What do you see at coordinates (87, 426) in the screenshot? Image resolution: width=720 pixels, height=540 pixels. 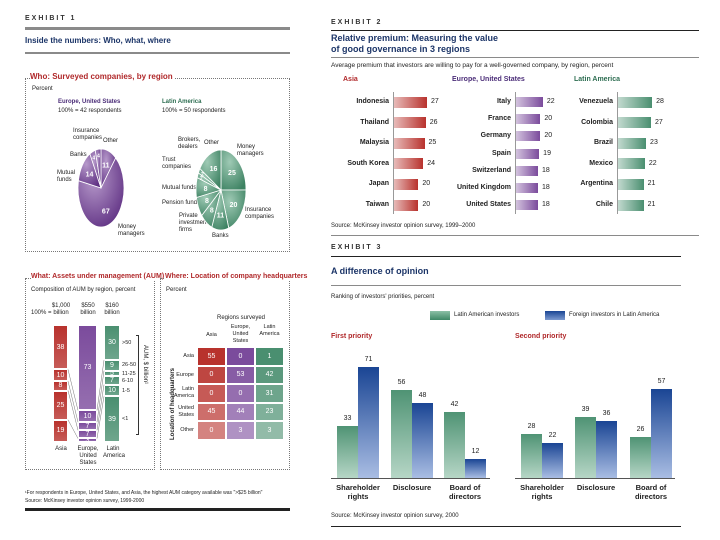 I see `aum-segment: 7` at bounding box center [87, 426].